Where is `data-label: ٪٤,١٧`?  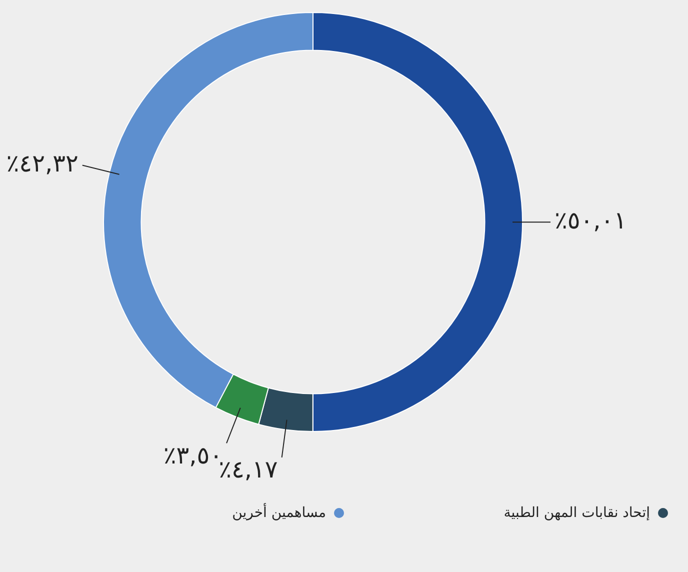
data-label: ٪٤,١٧ is located at coordinates (248, 470).